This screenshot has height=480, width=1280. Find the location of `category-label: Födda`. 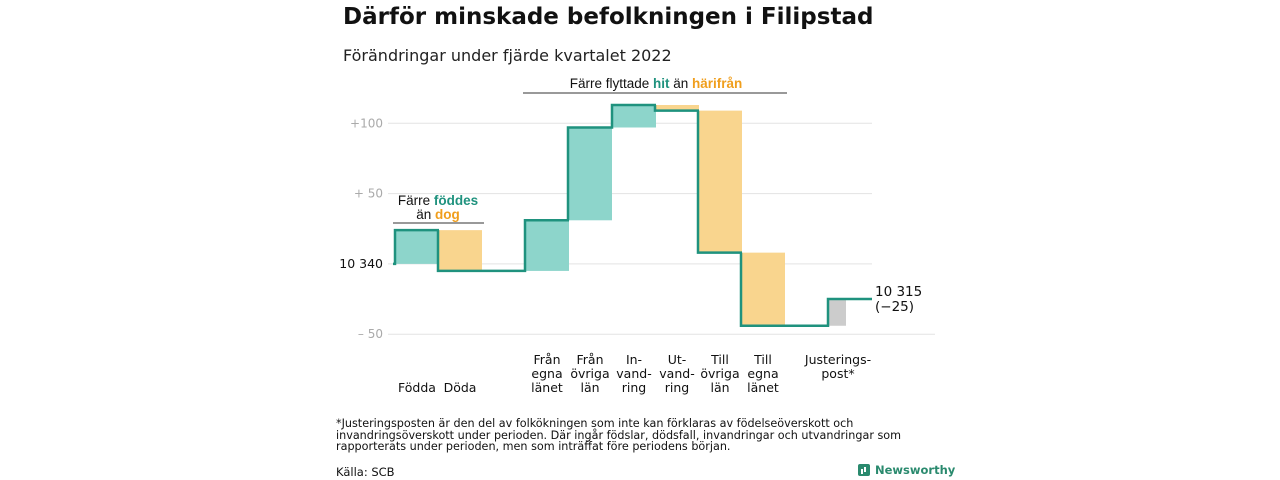

category-label: Födda is located at coordinates (417, 387).